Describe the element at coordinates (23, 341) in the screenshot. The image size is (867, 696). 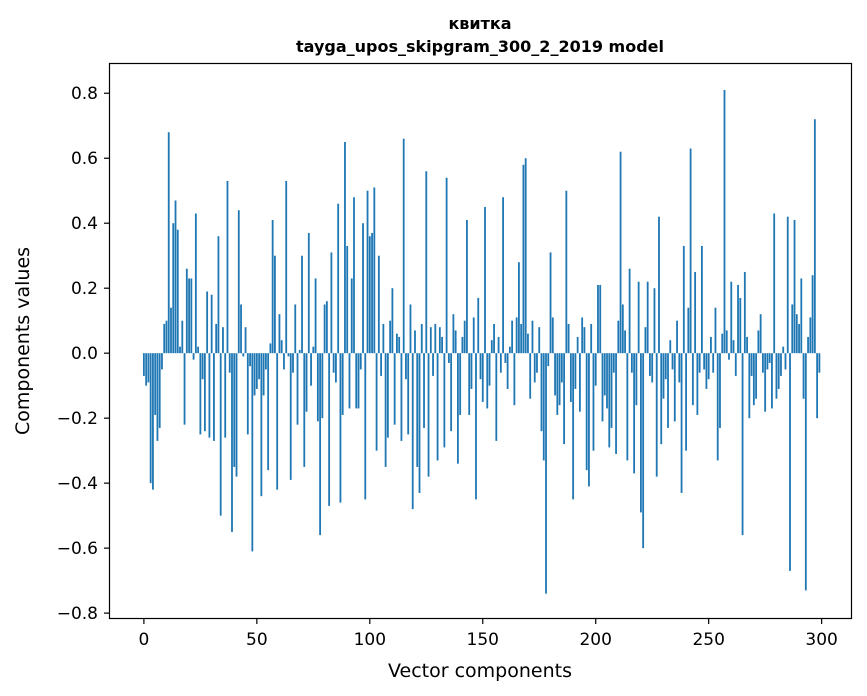
I see `y-axis-label: Components values` at that location.